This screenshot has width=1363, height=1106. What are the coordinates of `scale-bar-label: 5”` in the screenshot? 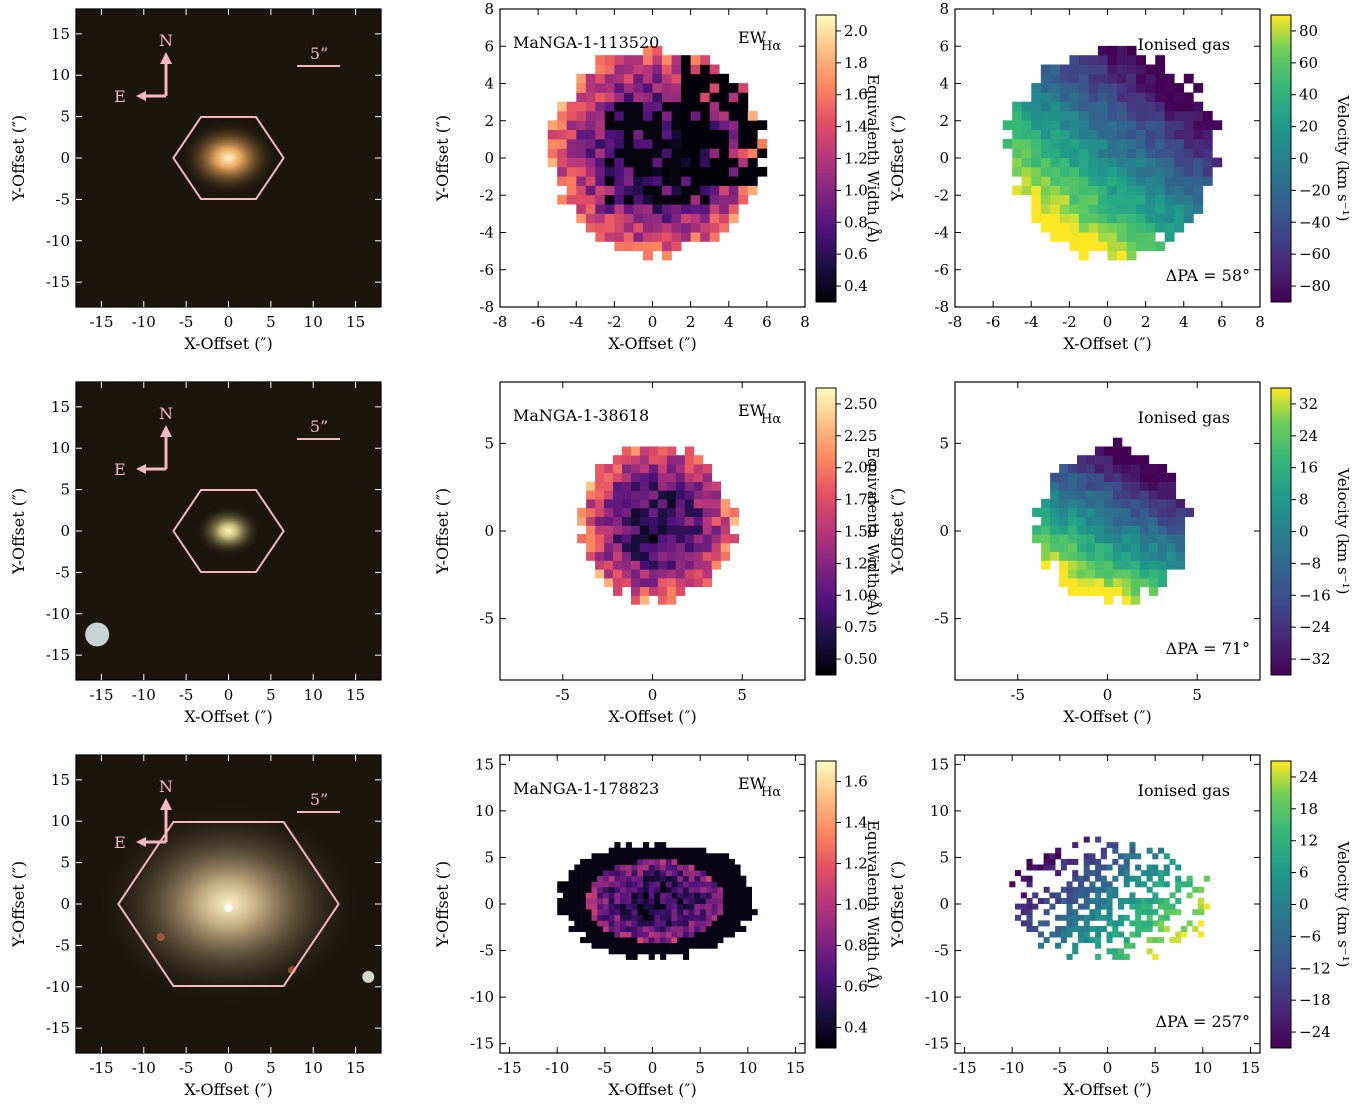 It's located at (319, 53).